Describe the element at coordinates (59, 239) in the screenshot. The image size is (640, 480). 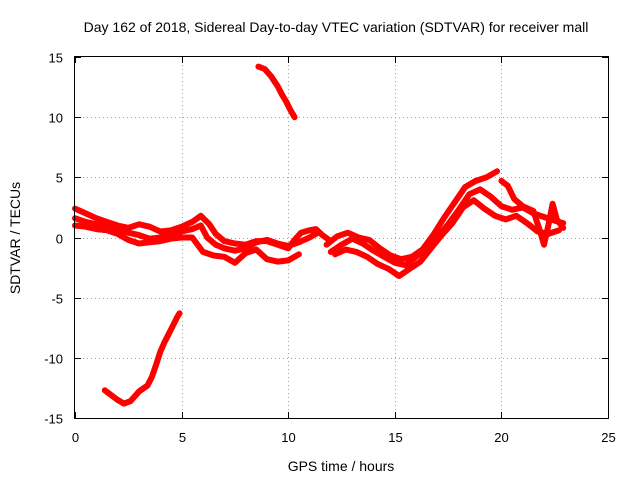
I see `y-tick-label: 0` at that location.